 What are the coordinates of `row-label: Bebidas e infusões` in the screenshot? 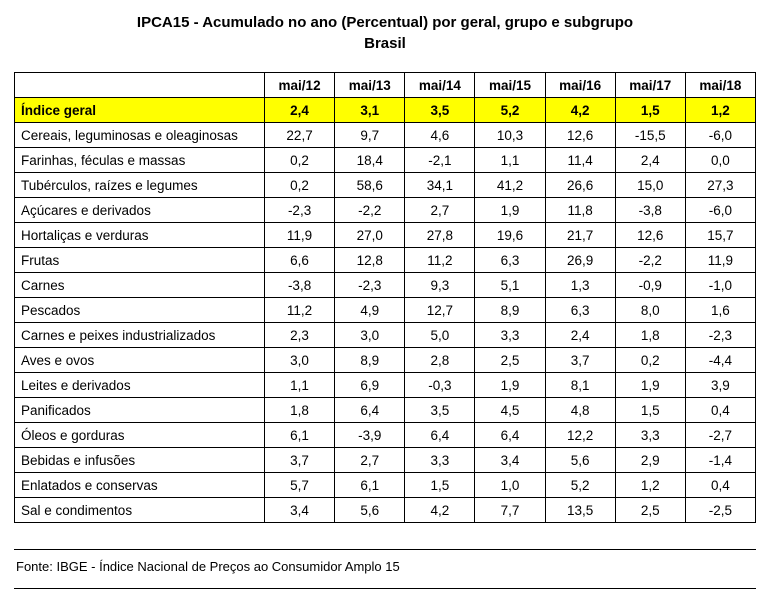 It's located at (139, 460).